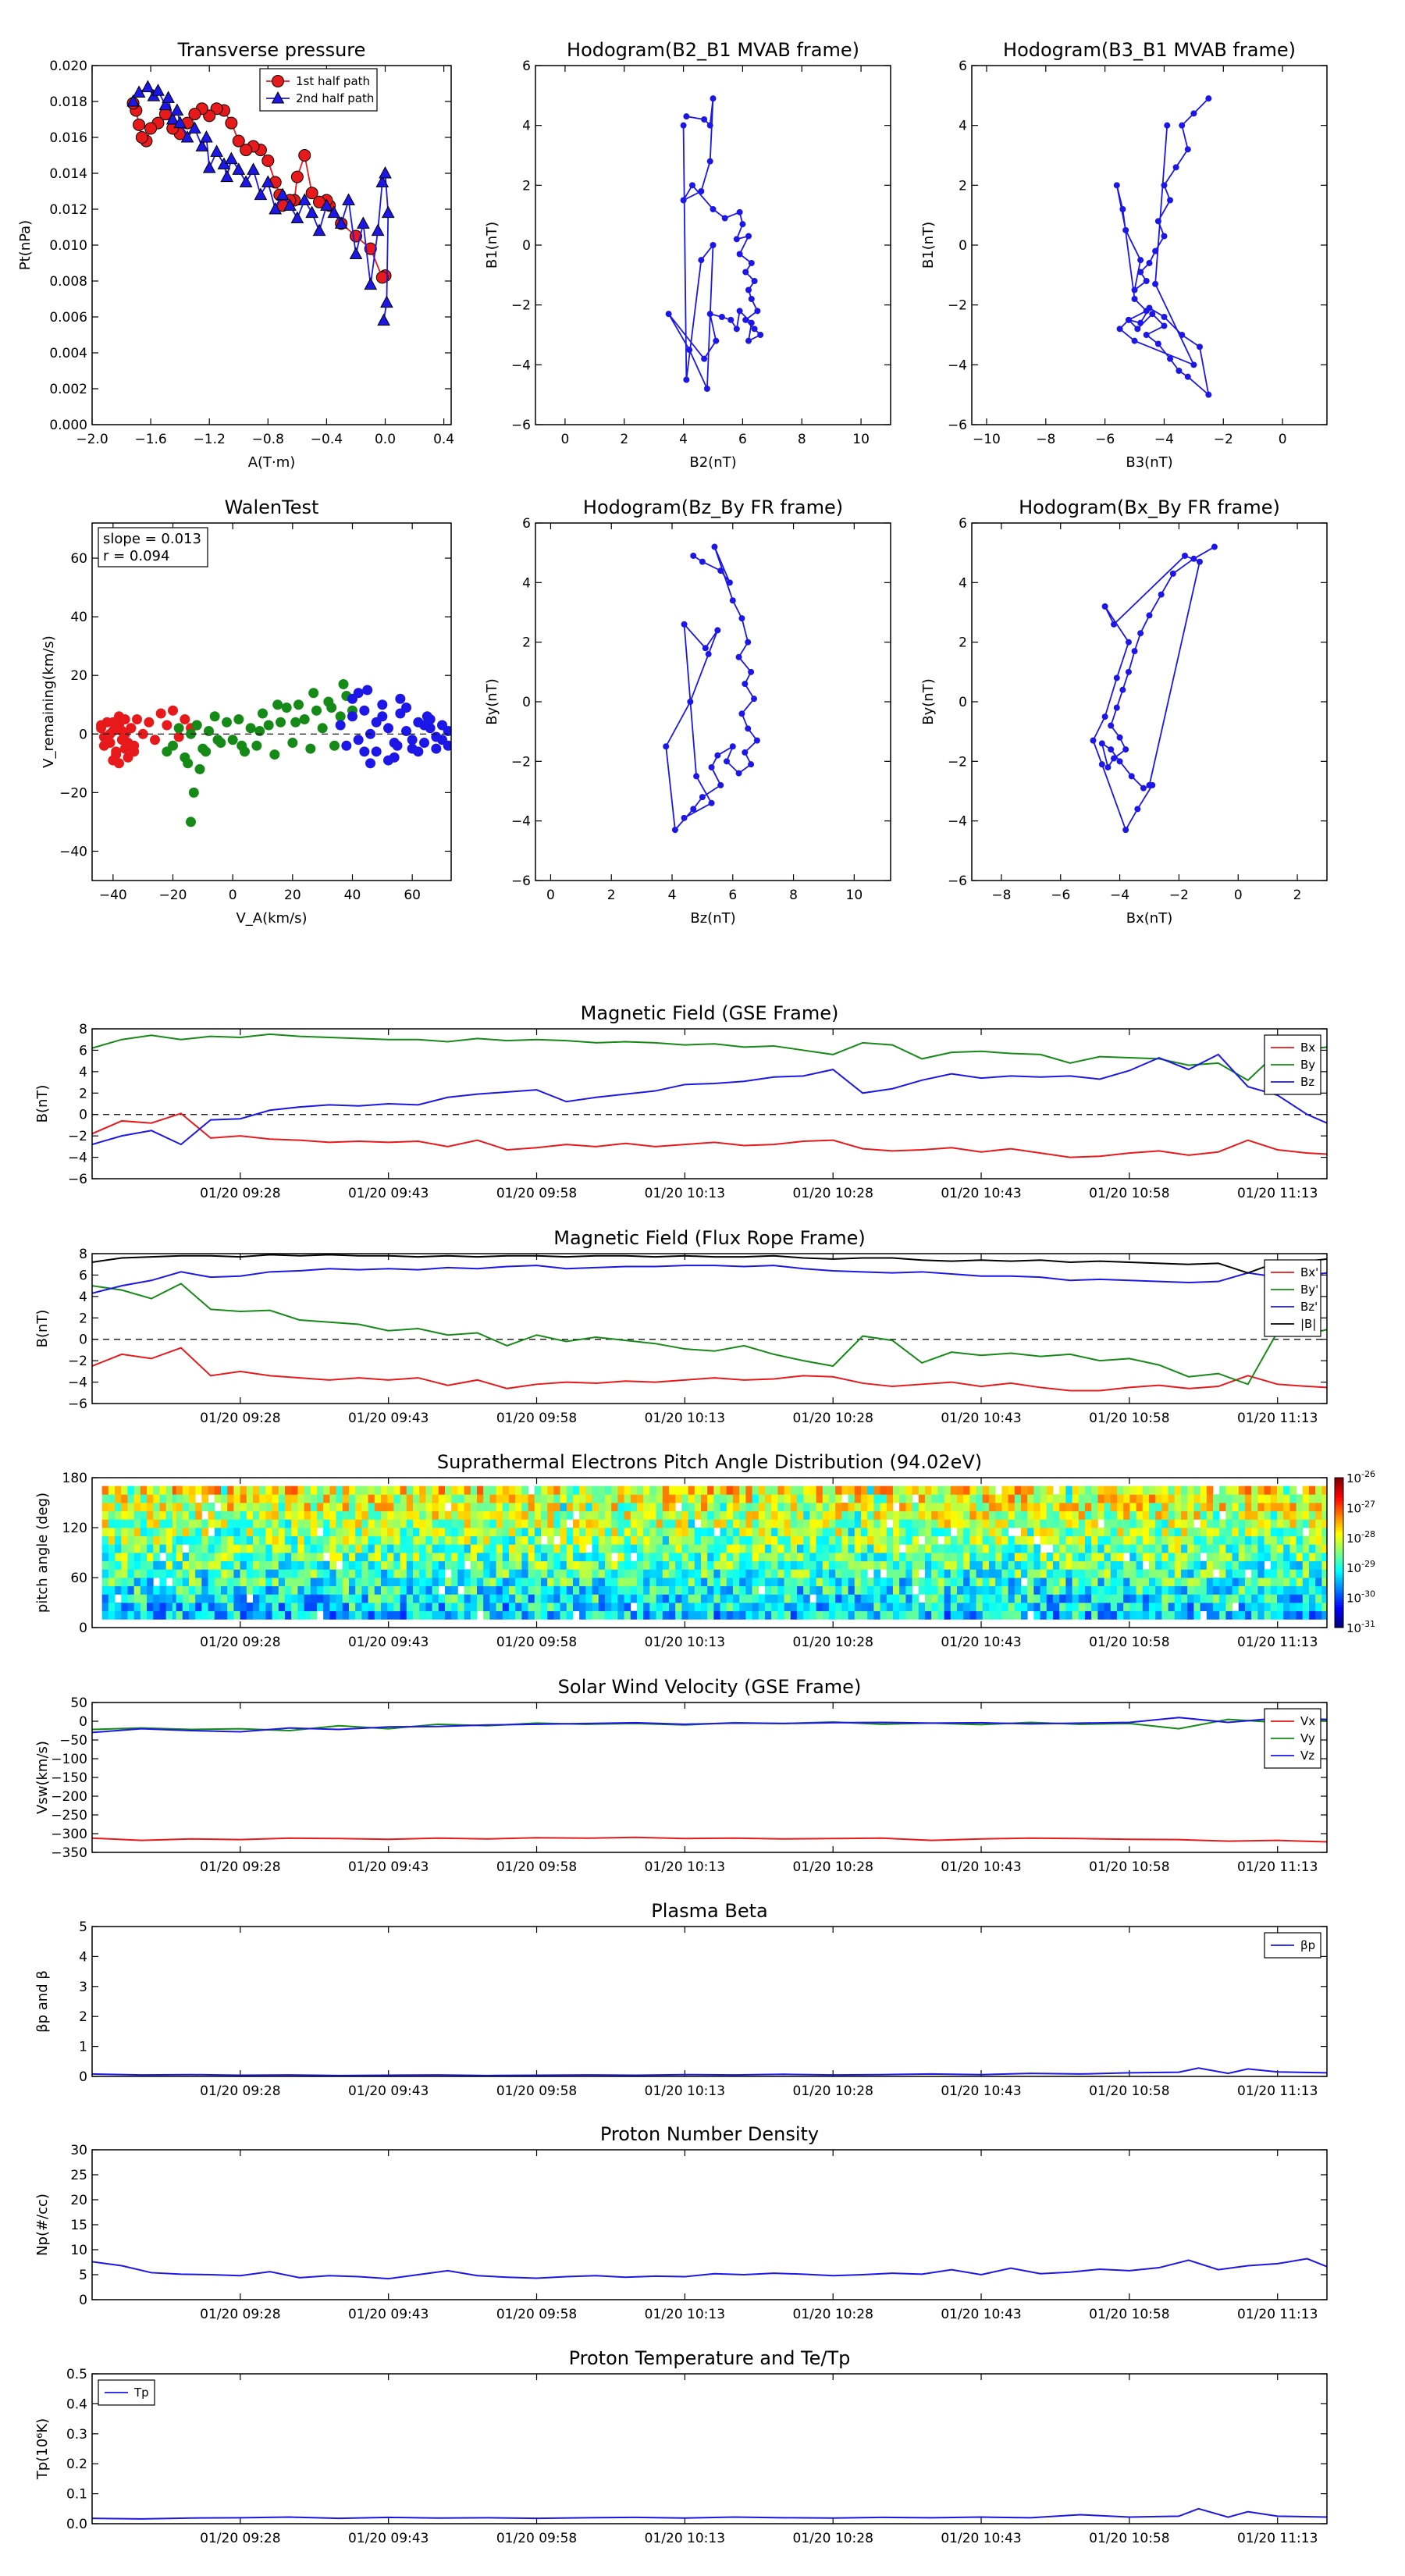 This screenshot has width=1405, height=2576. What do you see at coordinates (713, 50) in the screenshot?
I see `panel-title: Hodogram(B2_B1 MVAB frame)` at bounding box center [713, 50].